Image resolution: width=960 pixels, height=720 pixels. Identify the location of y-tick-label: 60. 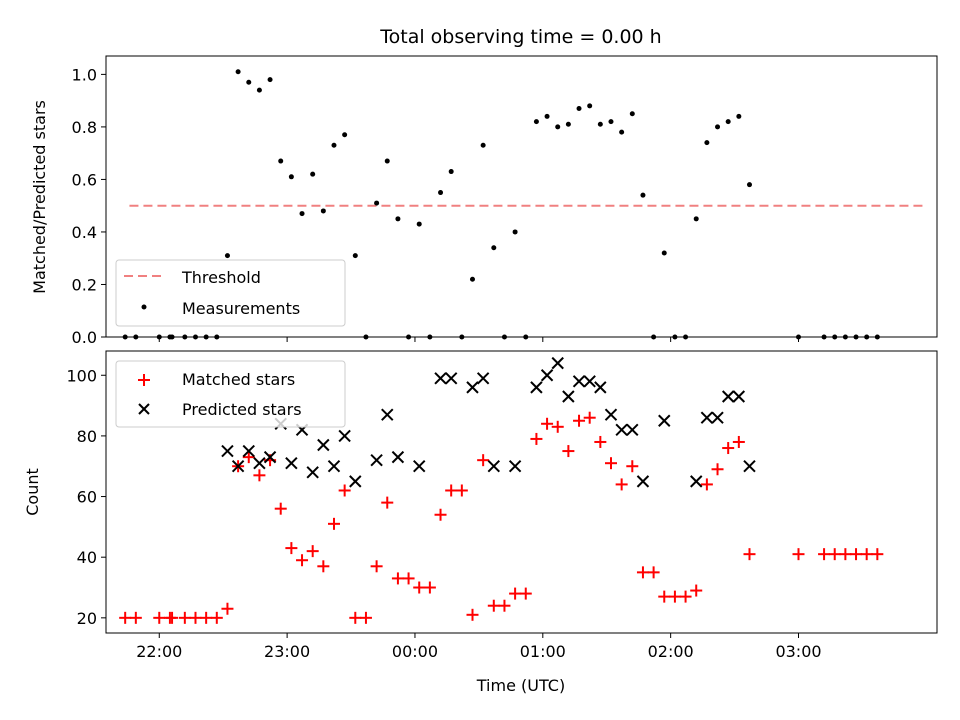
(87, 497).